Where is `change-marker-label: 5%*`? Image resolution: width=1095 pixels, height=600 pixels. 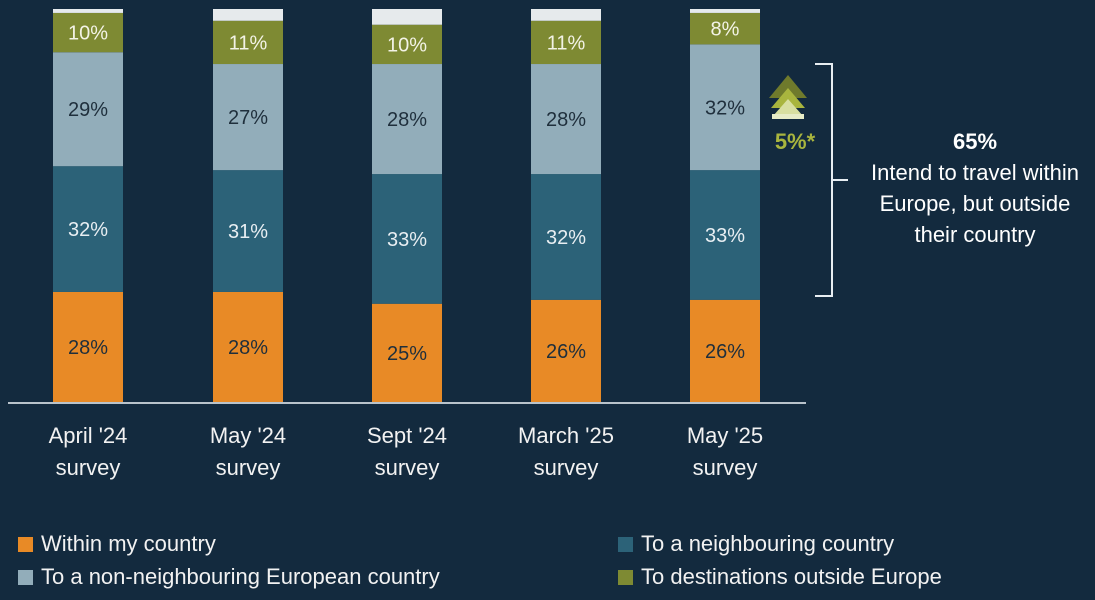
change-marker-label: 5%* is located at coordinates (795, 141).